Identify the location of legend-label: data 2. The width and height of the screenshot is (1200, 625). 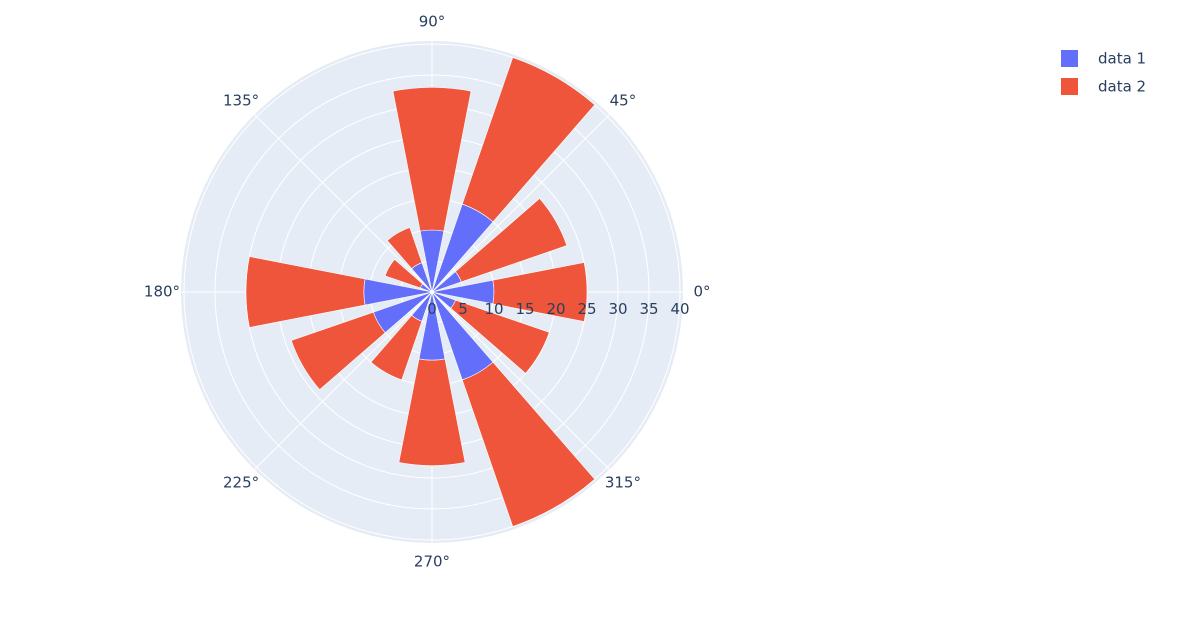
(1122, 87).